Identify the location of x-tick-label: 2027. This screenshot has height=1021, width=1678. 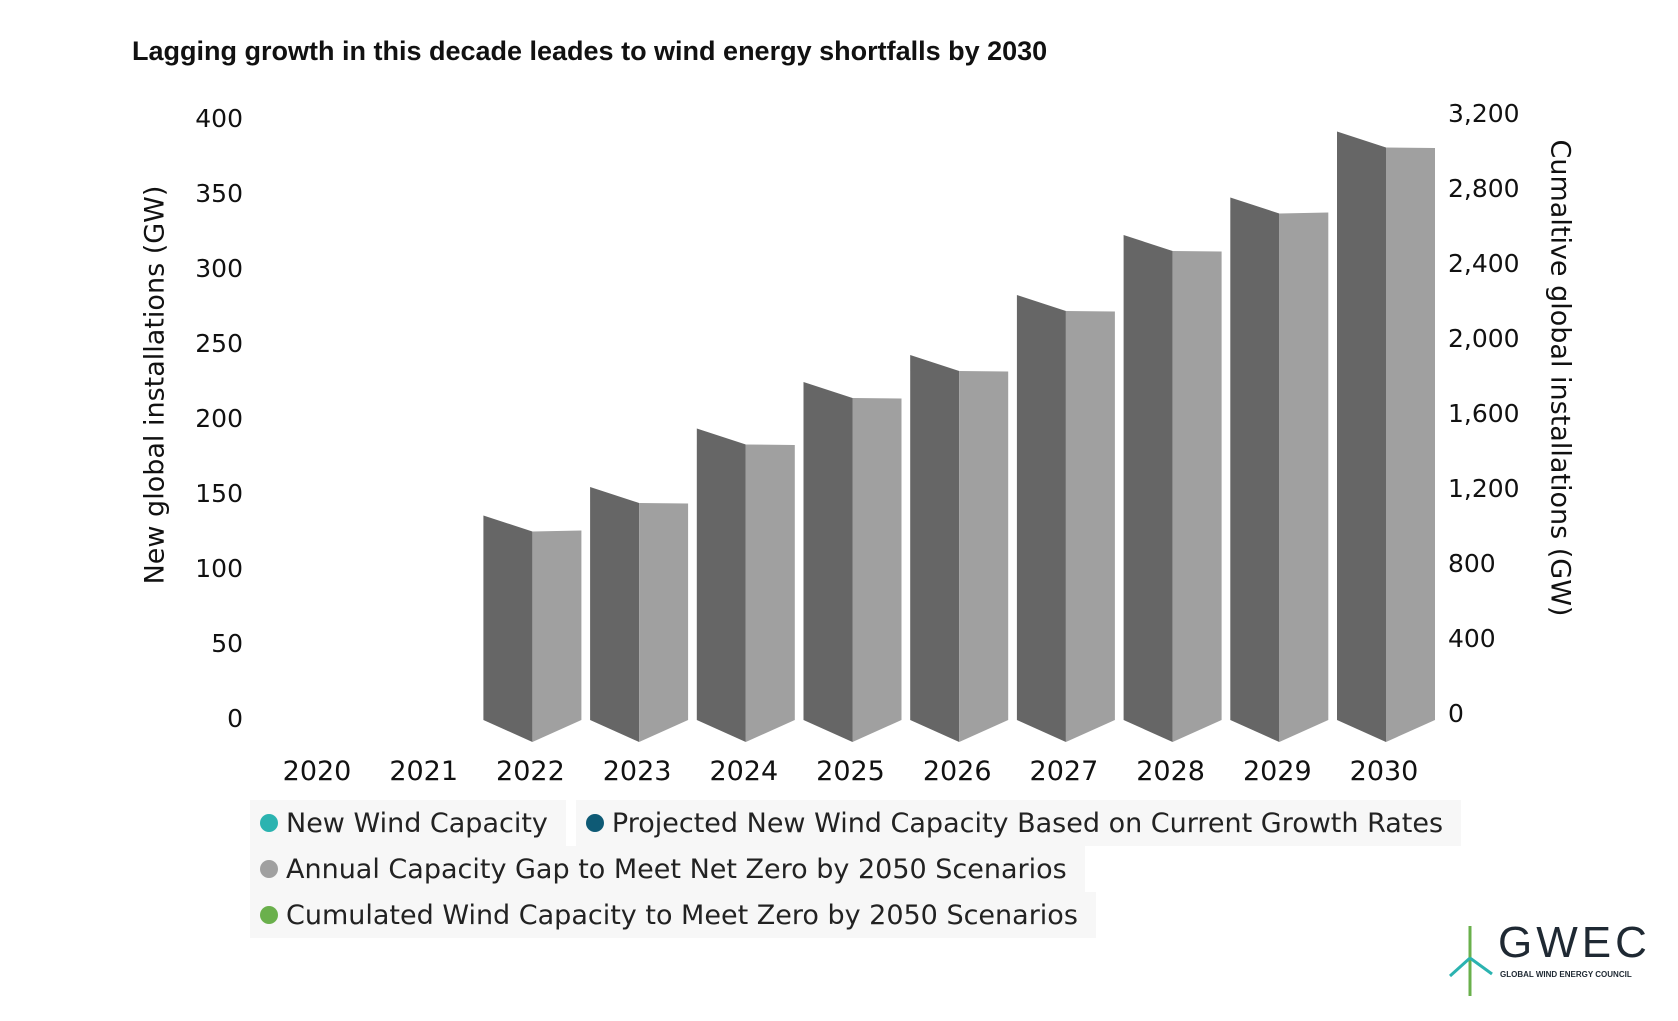
(1064, 771).